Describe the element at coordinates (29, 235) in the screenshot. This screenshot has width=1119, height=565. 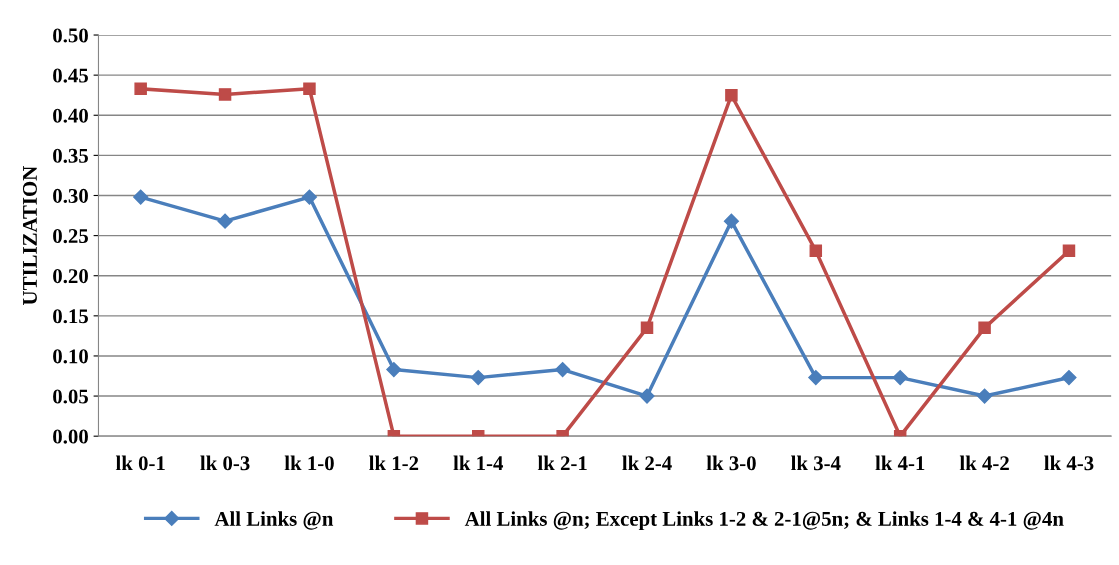
I see `y-axis-title: UTILIZATION` at that location.